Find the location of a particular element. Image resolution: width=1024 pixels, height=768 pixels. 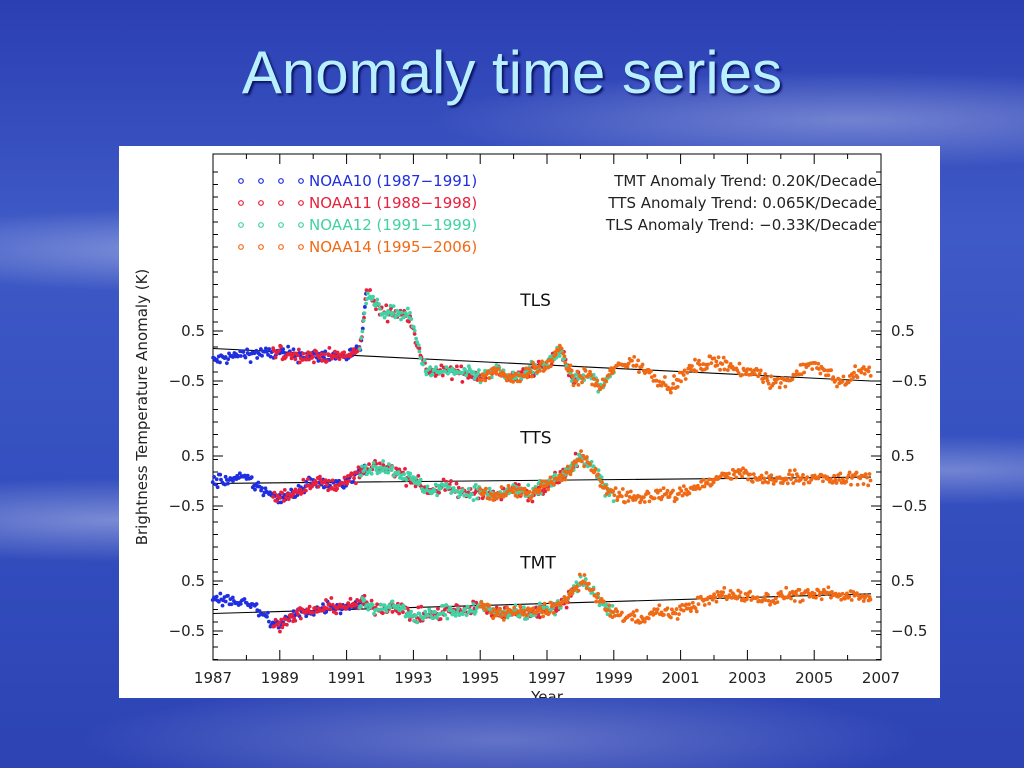

y-tick-label-right: −0.5 is located at coordinates (909, 631).